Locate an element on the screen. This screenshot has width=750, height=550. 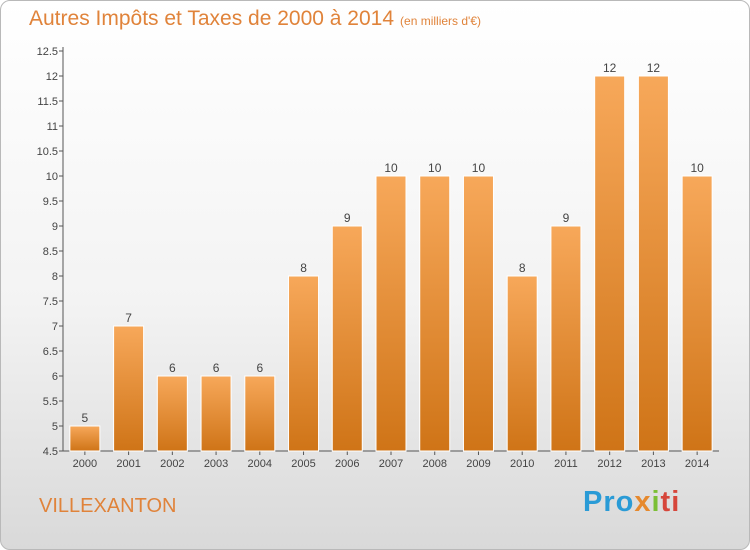
y-tick-label: 12 is located at coordinates (52, 77).